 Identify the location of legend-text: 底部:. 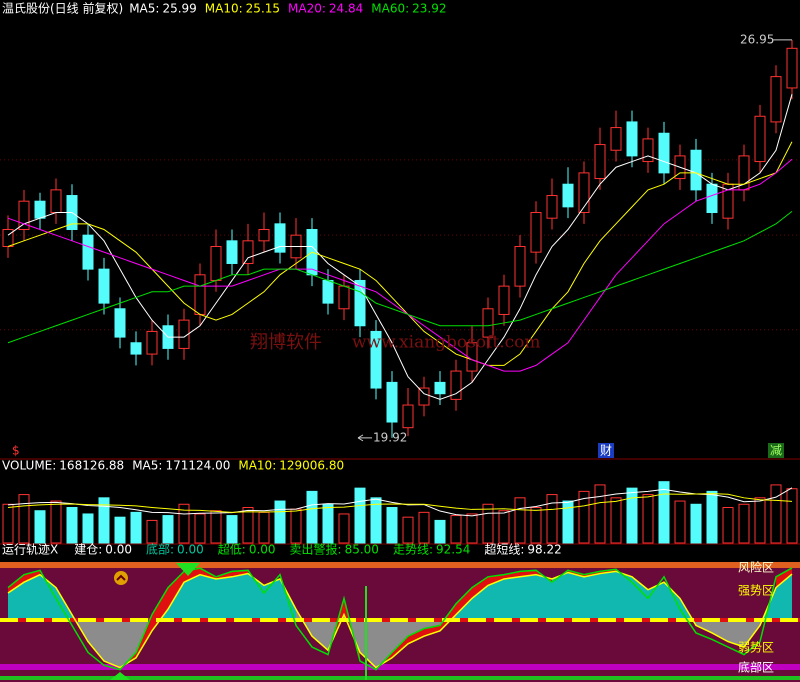
(160, 549).